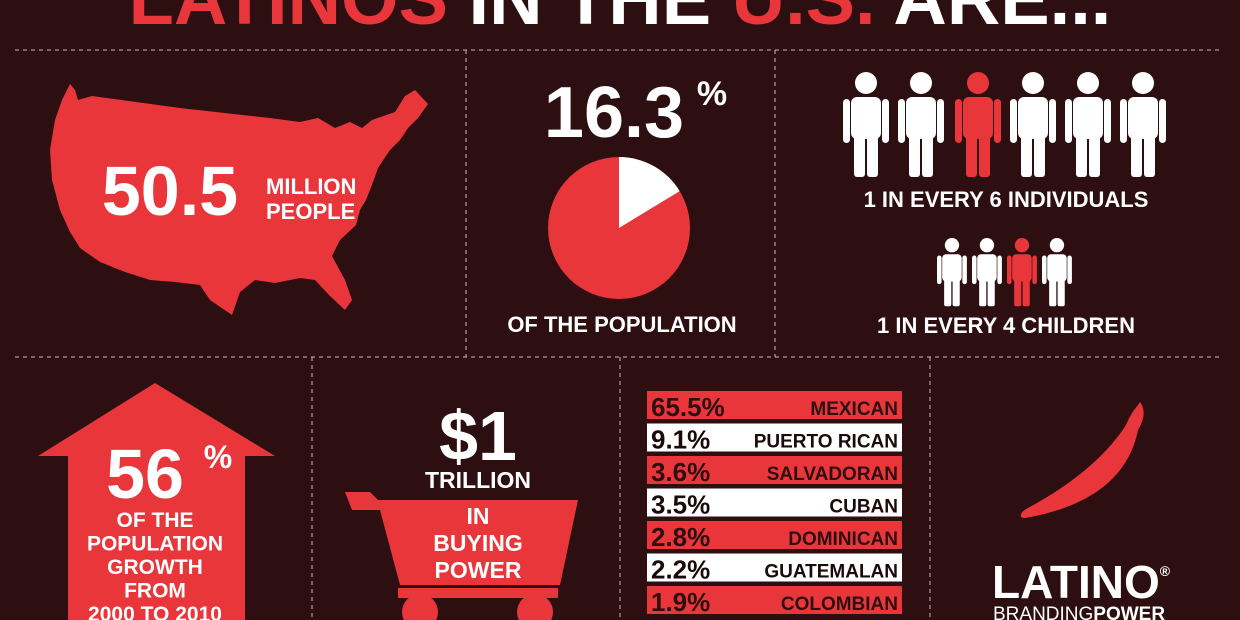 The image size is (1240, 620). What do you see at coordinates (1165, 571) in the screenshot?
I see `brand-registered: ®` at bounding box center [1165, 571].